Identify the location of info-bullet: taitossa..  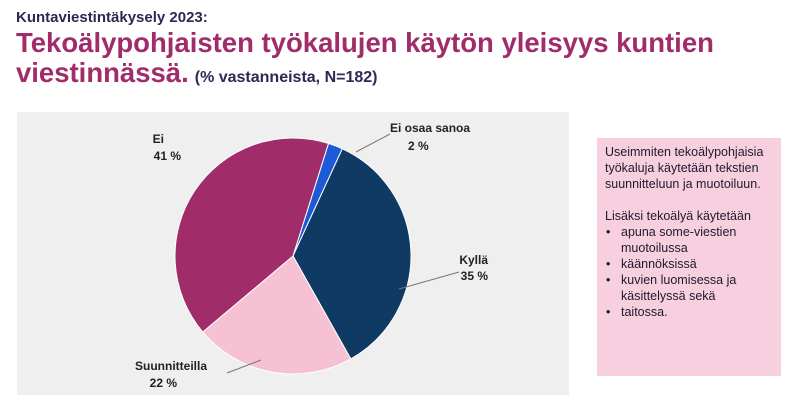
(689, 312).